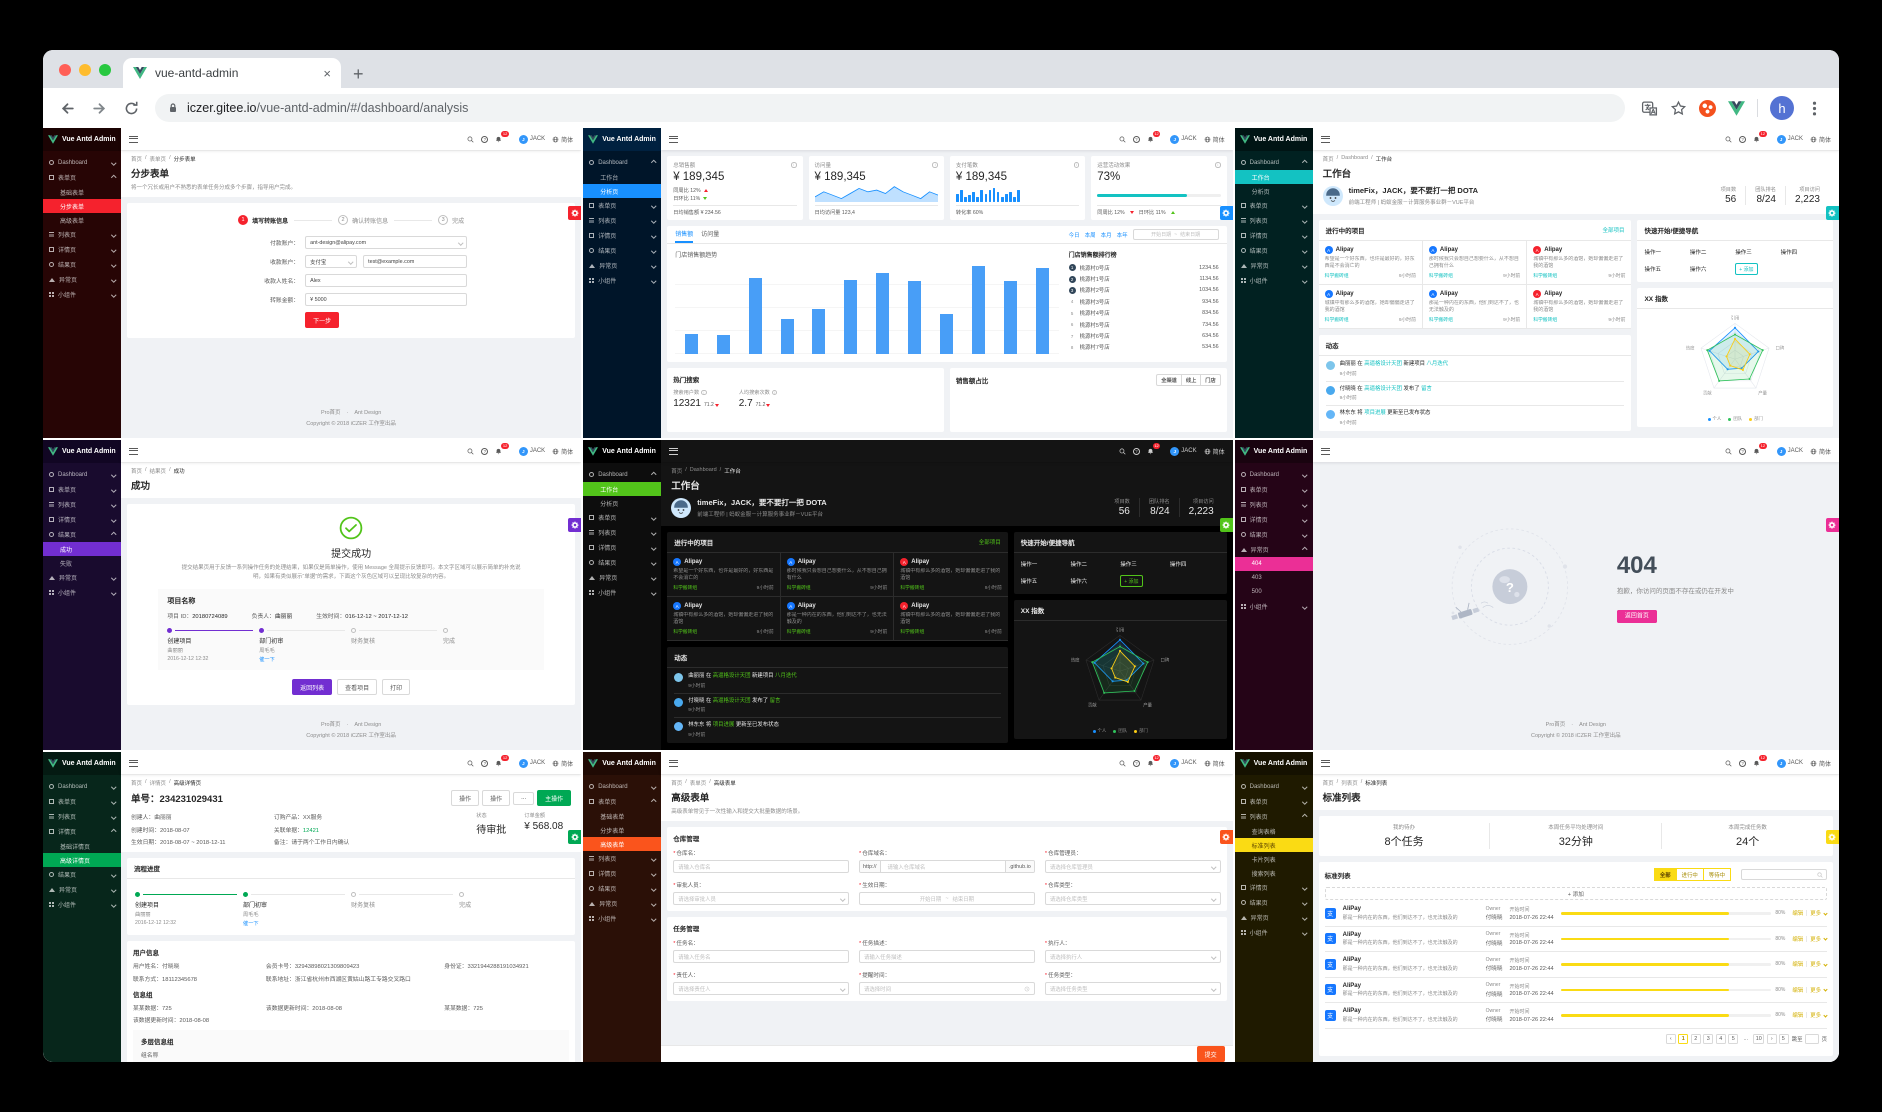 This screenshot has width=1882, height=1112. Describe the element at coordinates (1649, 108) in the screenshot. I see `translate-icon` at that location.